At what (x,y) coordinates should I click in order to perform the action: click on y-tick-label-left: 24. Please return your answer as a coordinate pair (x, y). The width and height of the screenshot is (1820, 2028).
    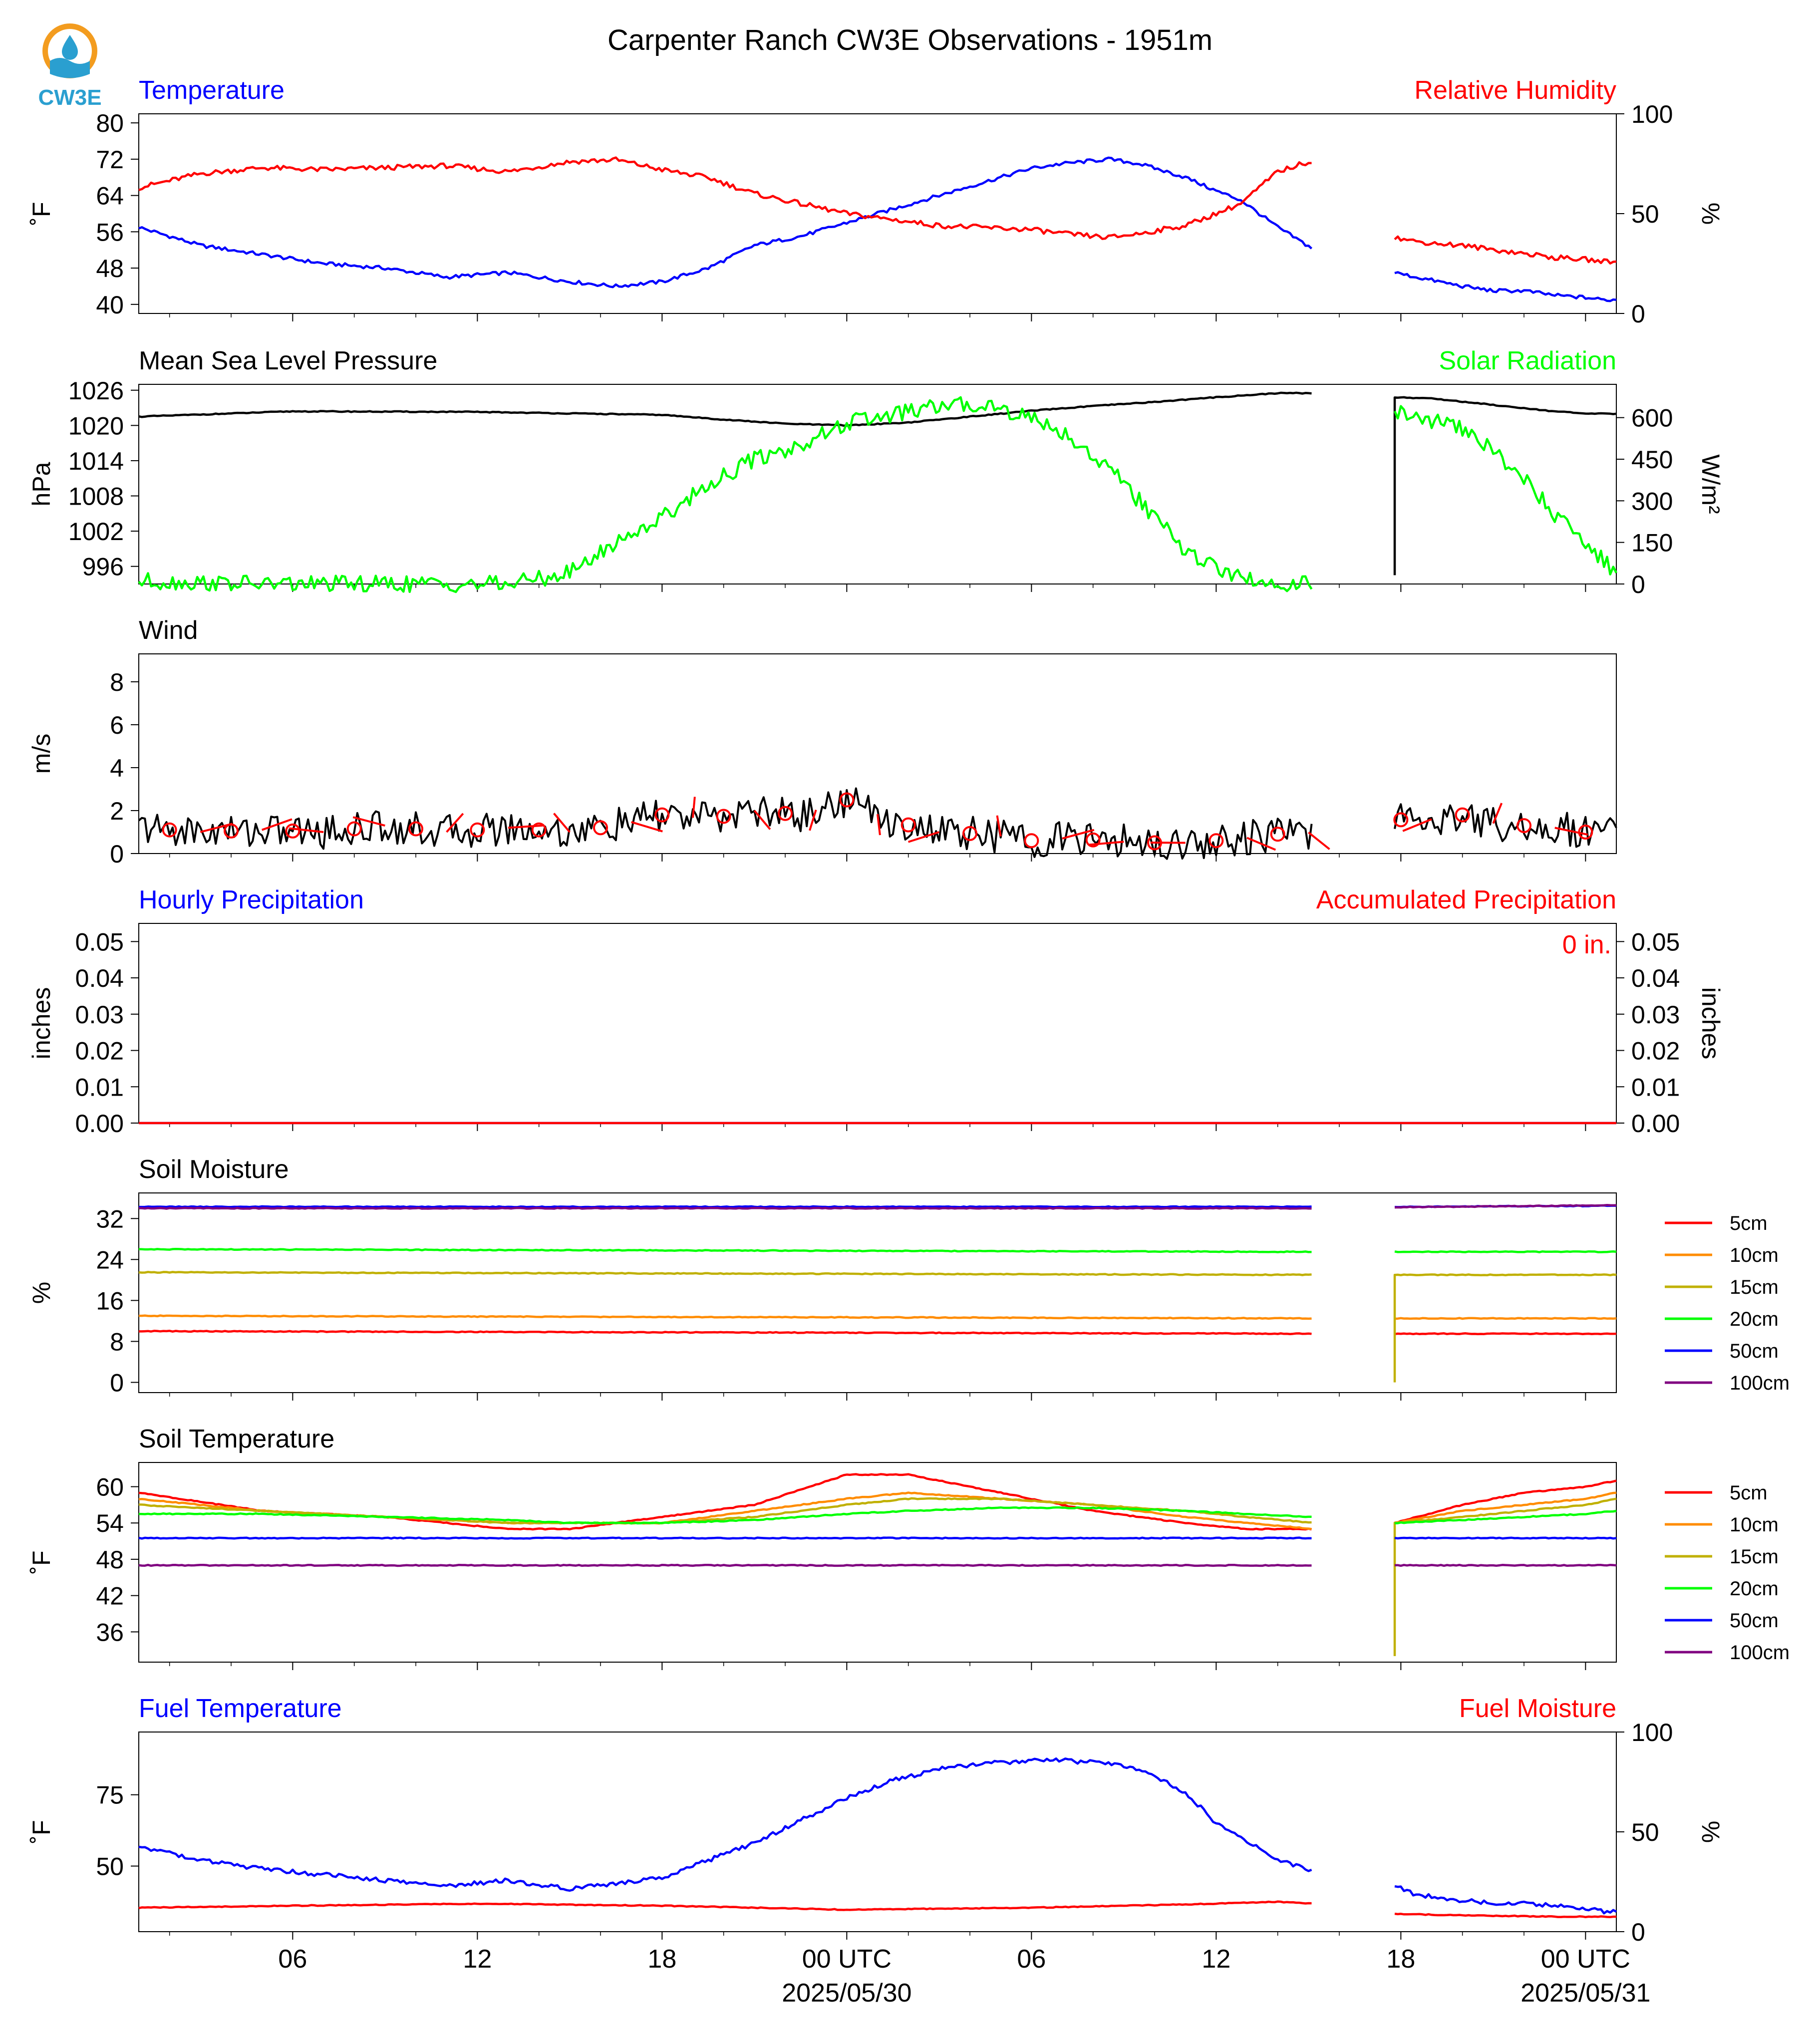
    Looking at the image, I should click on (110, 1260).